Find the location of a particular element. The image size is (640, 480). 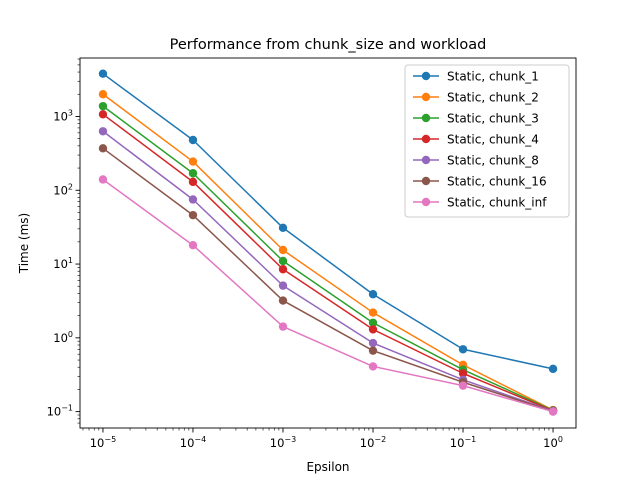

legend-item: Static, chunk_1 is located at coordinates (476, 77).